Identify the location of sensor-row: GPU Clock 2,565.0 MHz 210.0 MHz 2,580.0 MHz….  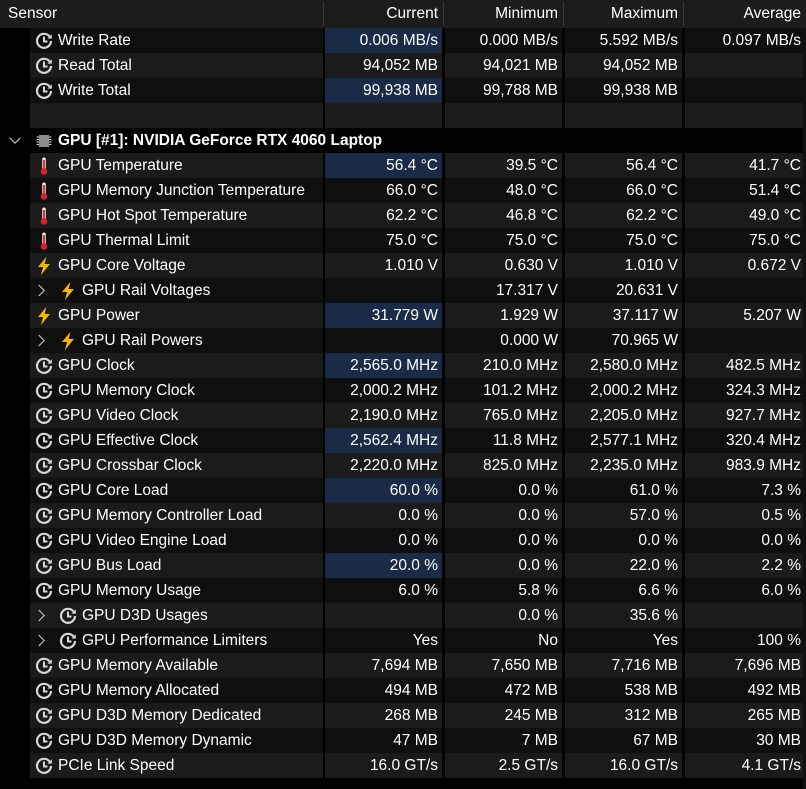
(403, 365).